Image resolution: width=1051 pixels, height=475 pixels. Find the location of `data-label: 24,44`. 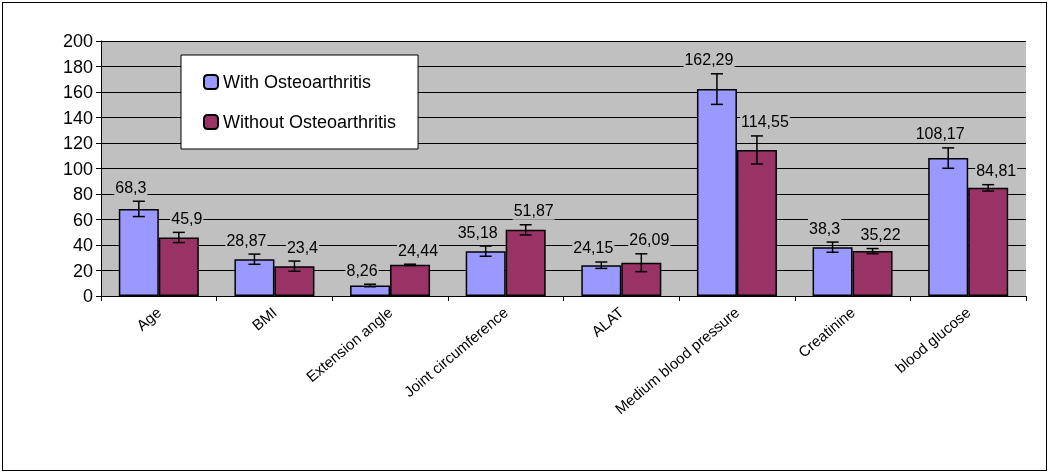

data-label: 24,44 is located at coordinates (418, 250).